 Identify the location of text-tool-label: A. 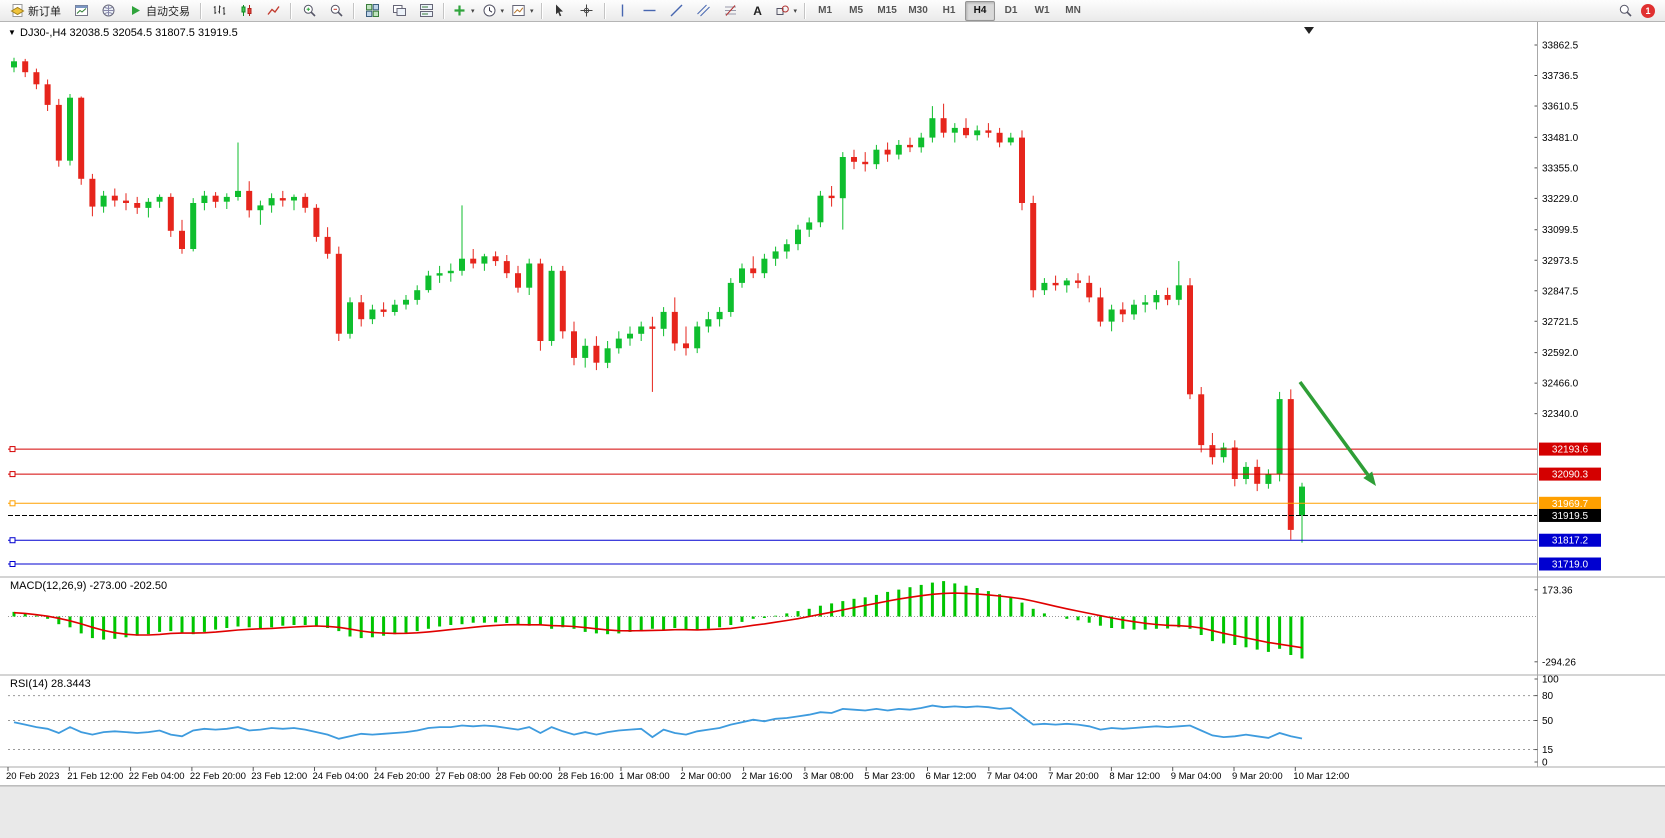
(757, 10).